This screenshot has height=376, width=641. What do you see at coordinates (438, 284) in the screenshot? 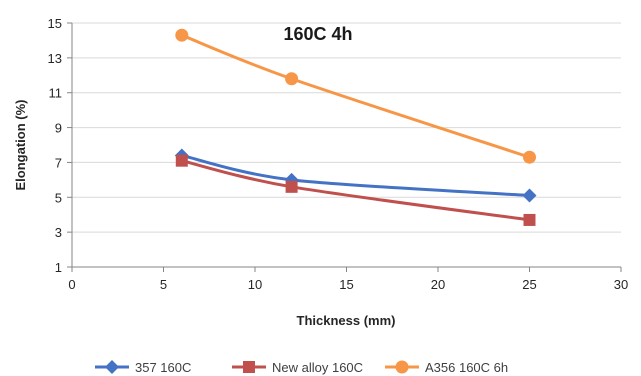
I see `x-tick-label: 20` at bounding box center [438, 284].